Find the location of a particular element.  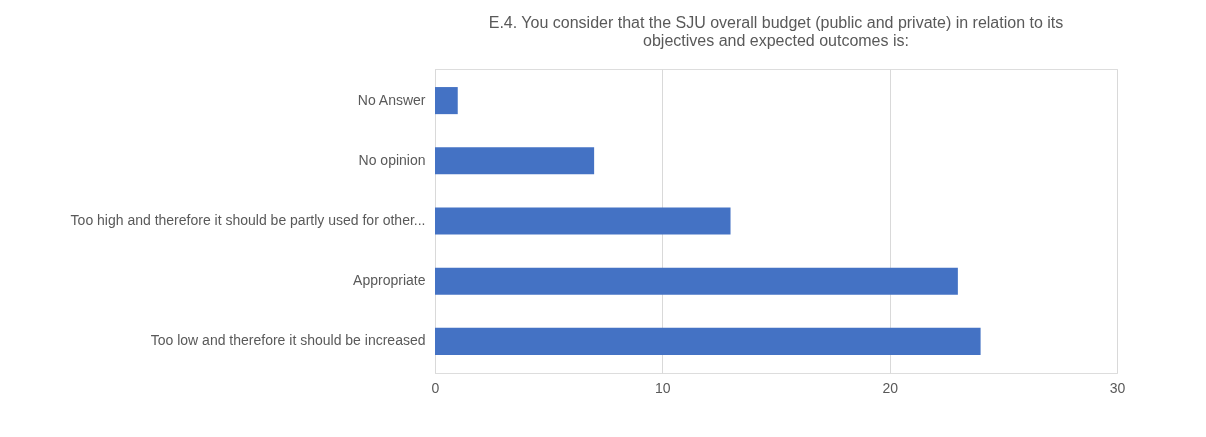

y-tick-label: Too low and therefore it should be increased is located at coordinates (288, 340).